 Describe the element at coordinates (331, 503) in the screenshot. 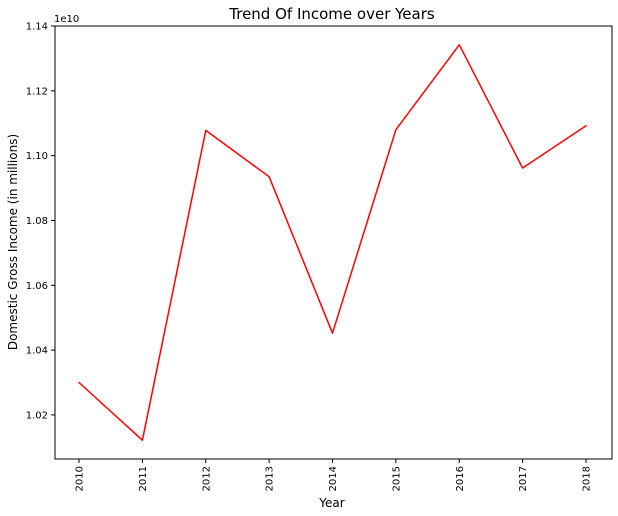

I see `x-axis-label: Year` at that location.